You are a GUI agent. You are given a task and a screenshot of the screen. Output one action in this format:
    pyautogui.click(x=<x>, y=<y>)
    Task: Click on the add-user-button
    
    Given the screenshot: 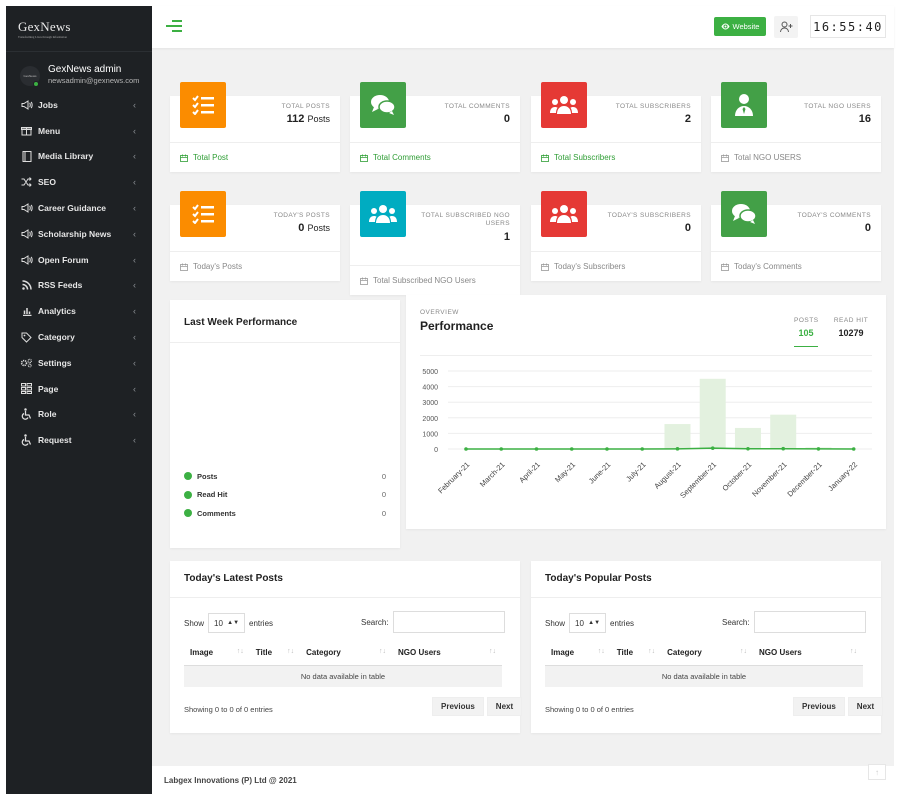 What is the action you would take?
    pyautogui.click(x=786, y=27)
    